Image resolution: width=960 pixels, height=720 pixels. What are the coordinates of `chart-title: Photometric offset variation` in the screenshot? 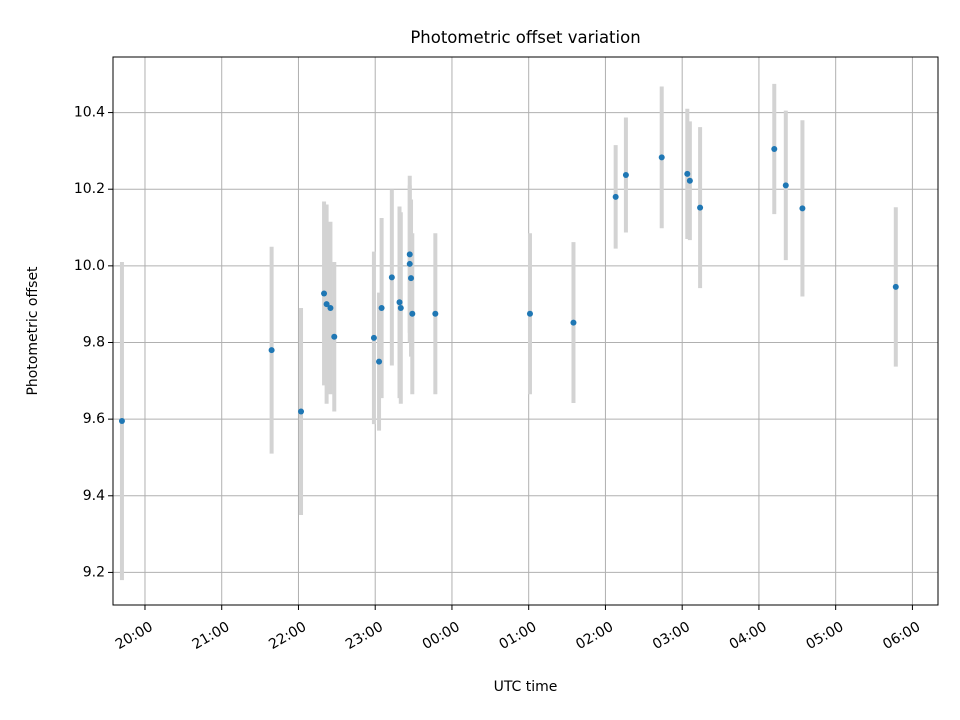 It's located at (525, 37).